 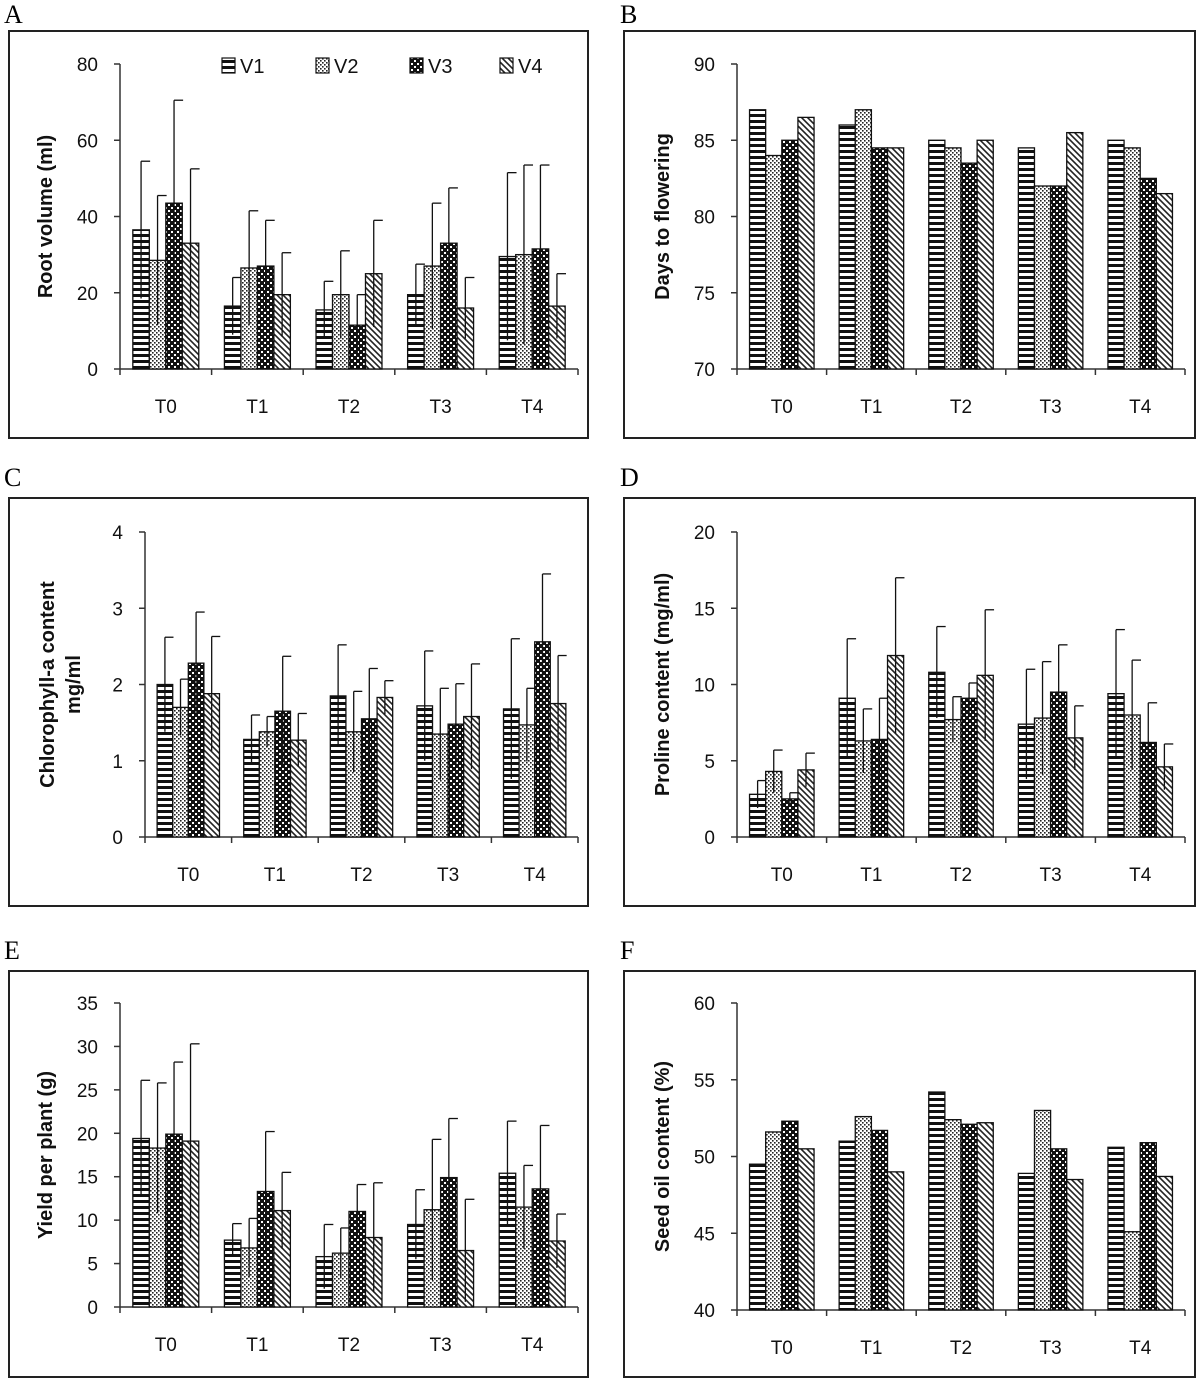 What do you see at coordinates (117, 762) in the screenshot?
I see `y-tick-label: 1` at bounding box center [117, 762].